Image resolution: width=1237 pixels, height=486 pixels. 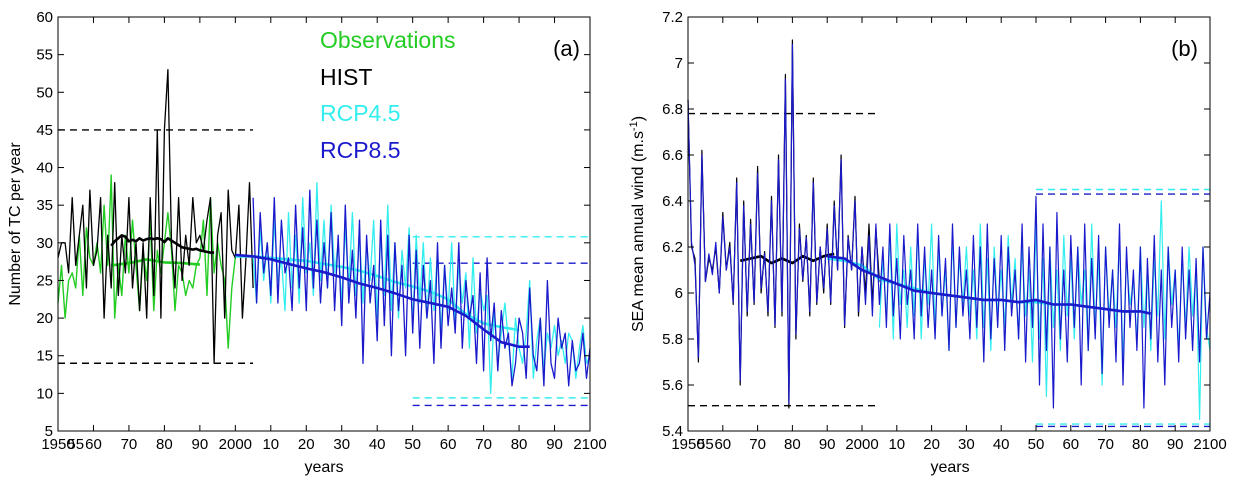 What do you see at coordinates (949, 467) in the screenshot?
I see `panel-b-x-axis-label: years` at bounding box center [949, 467].